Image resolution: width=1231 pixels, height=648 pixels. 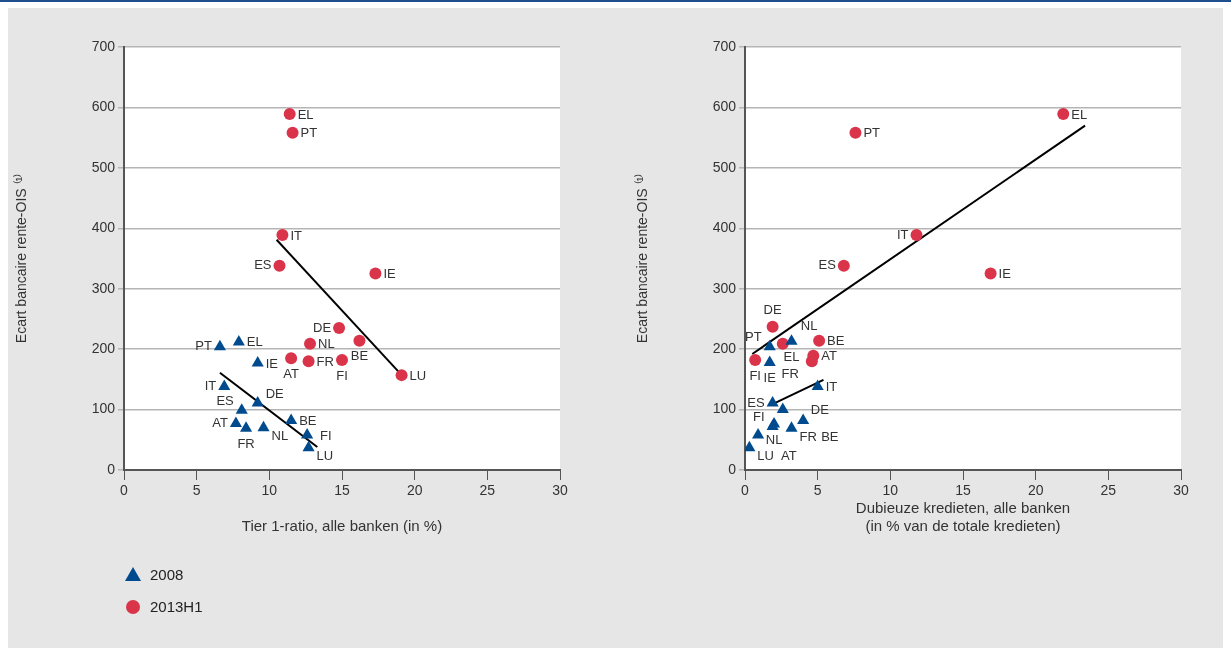 I want to click on y-tick-label: 500, so click(x=724, y=166).